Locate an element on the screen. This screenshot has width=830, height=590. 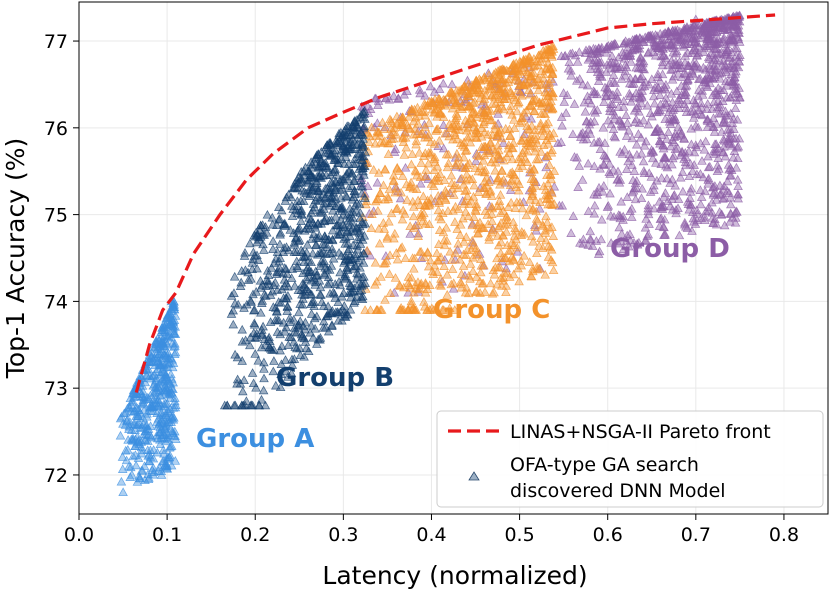
x-tick-label: 0.0 is located at coordinates (79, 535).